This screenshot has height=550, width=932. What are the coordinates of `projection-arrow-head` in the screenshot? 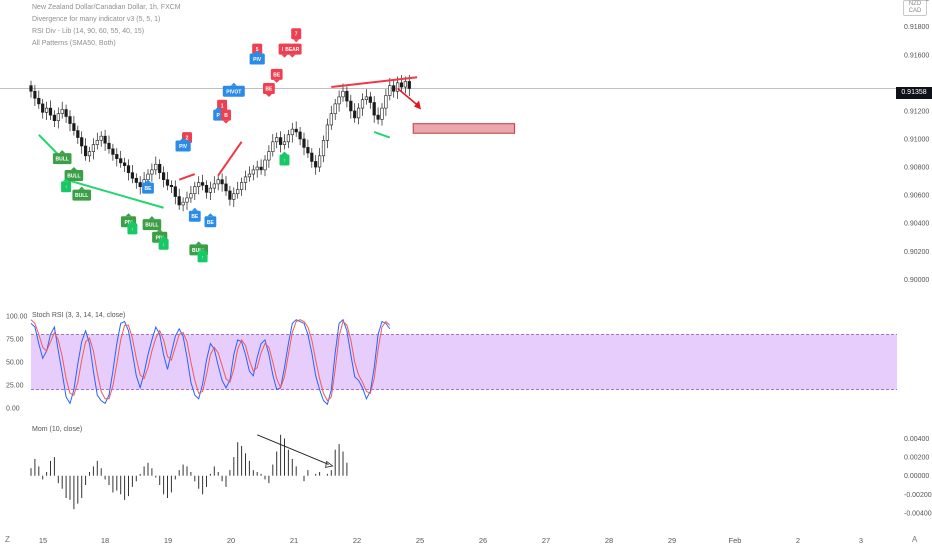 It's located at (417, 105).